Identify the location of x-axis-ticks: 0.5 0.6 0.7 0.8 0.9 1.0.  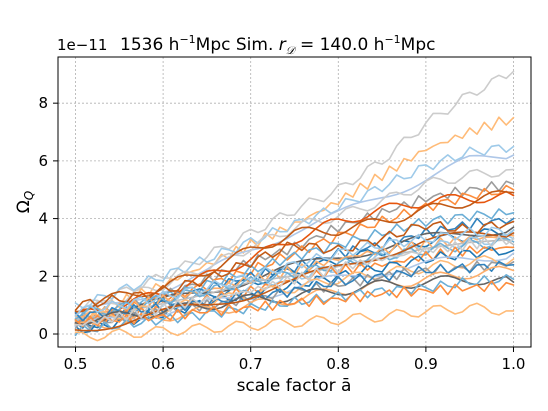
(295, 360).